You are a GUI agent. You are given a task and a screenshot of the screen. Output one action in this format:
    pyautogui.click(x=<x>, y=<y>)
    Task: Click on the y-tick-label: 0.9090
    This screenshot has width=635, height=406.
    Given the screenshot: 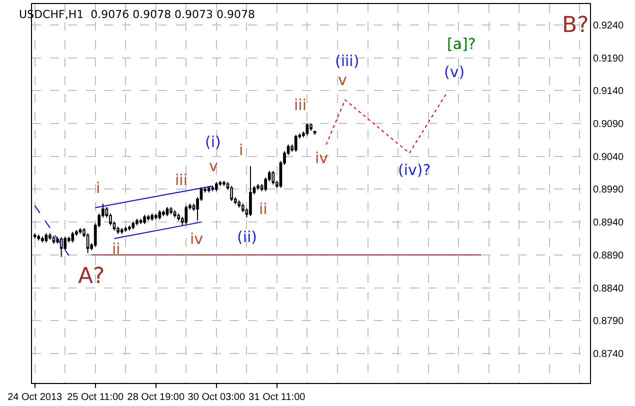 What is the action you would take?
    pyautogui.click(x=608, y=124)
    